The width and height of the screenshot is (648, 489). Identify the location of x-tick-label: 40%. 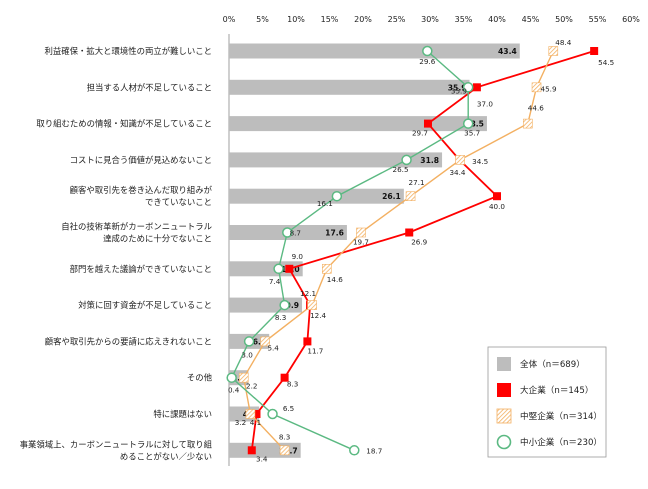
(497, 19).